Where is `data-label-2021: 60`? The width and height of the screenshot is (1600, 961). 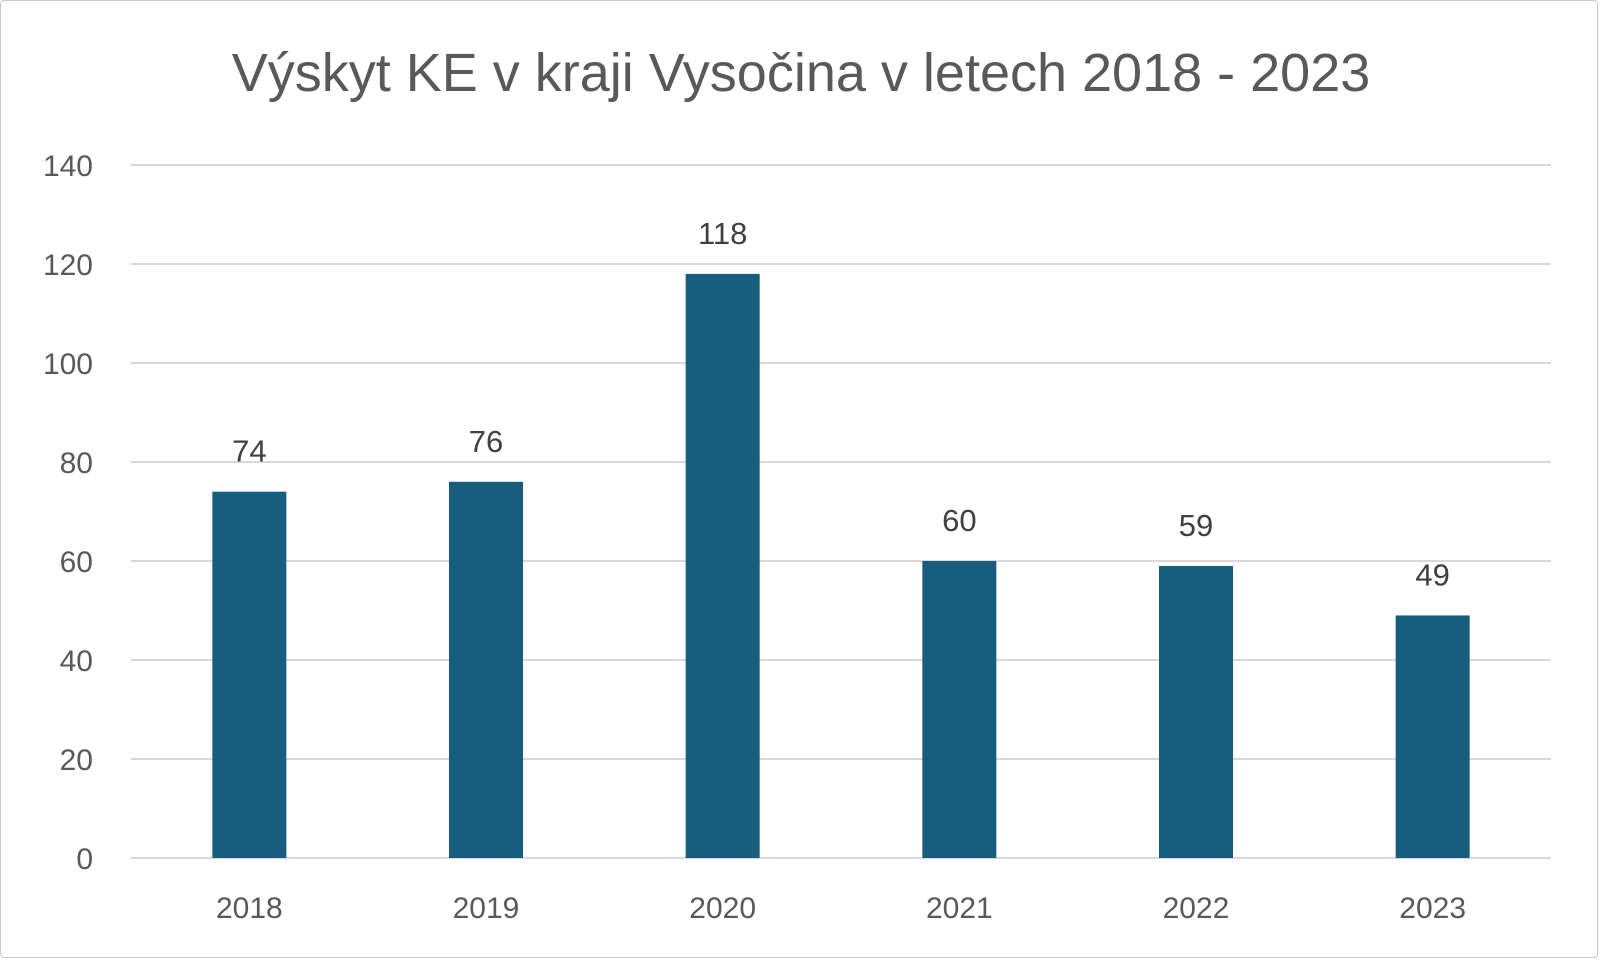 data-label-2021: 60 is located at coordinates (959, 520).